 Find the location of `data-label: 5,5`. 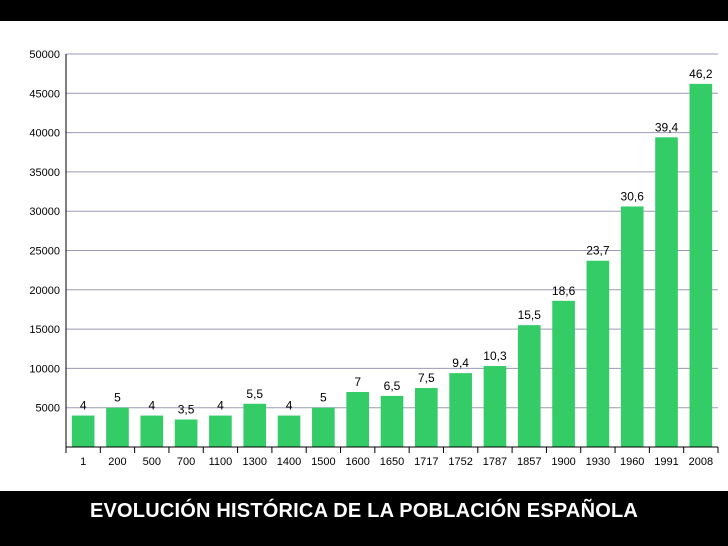

data-label: 5,5 is located at coordinates (254, 394).